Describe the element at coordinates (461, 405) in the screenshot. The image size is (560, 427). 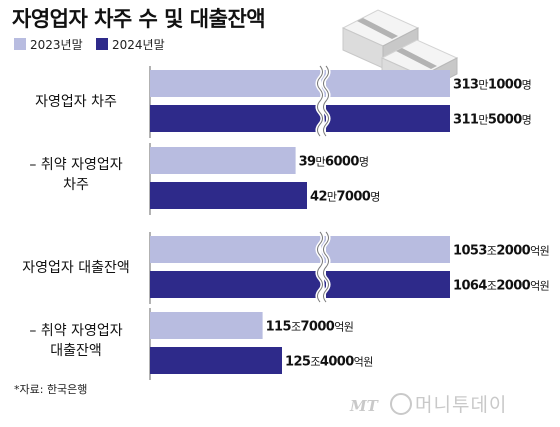
I see `watermark-text: 머니투데이` at that location.